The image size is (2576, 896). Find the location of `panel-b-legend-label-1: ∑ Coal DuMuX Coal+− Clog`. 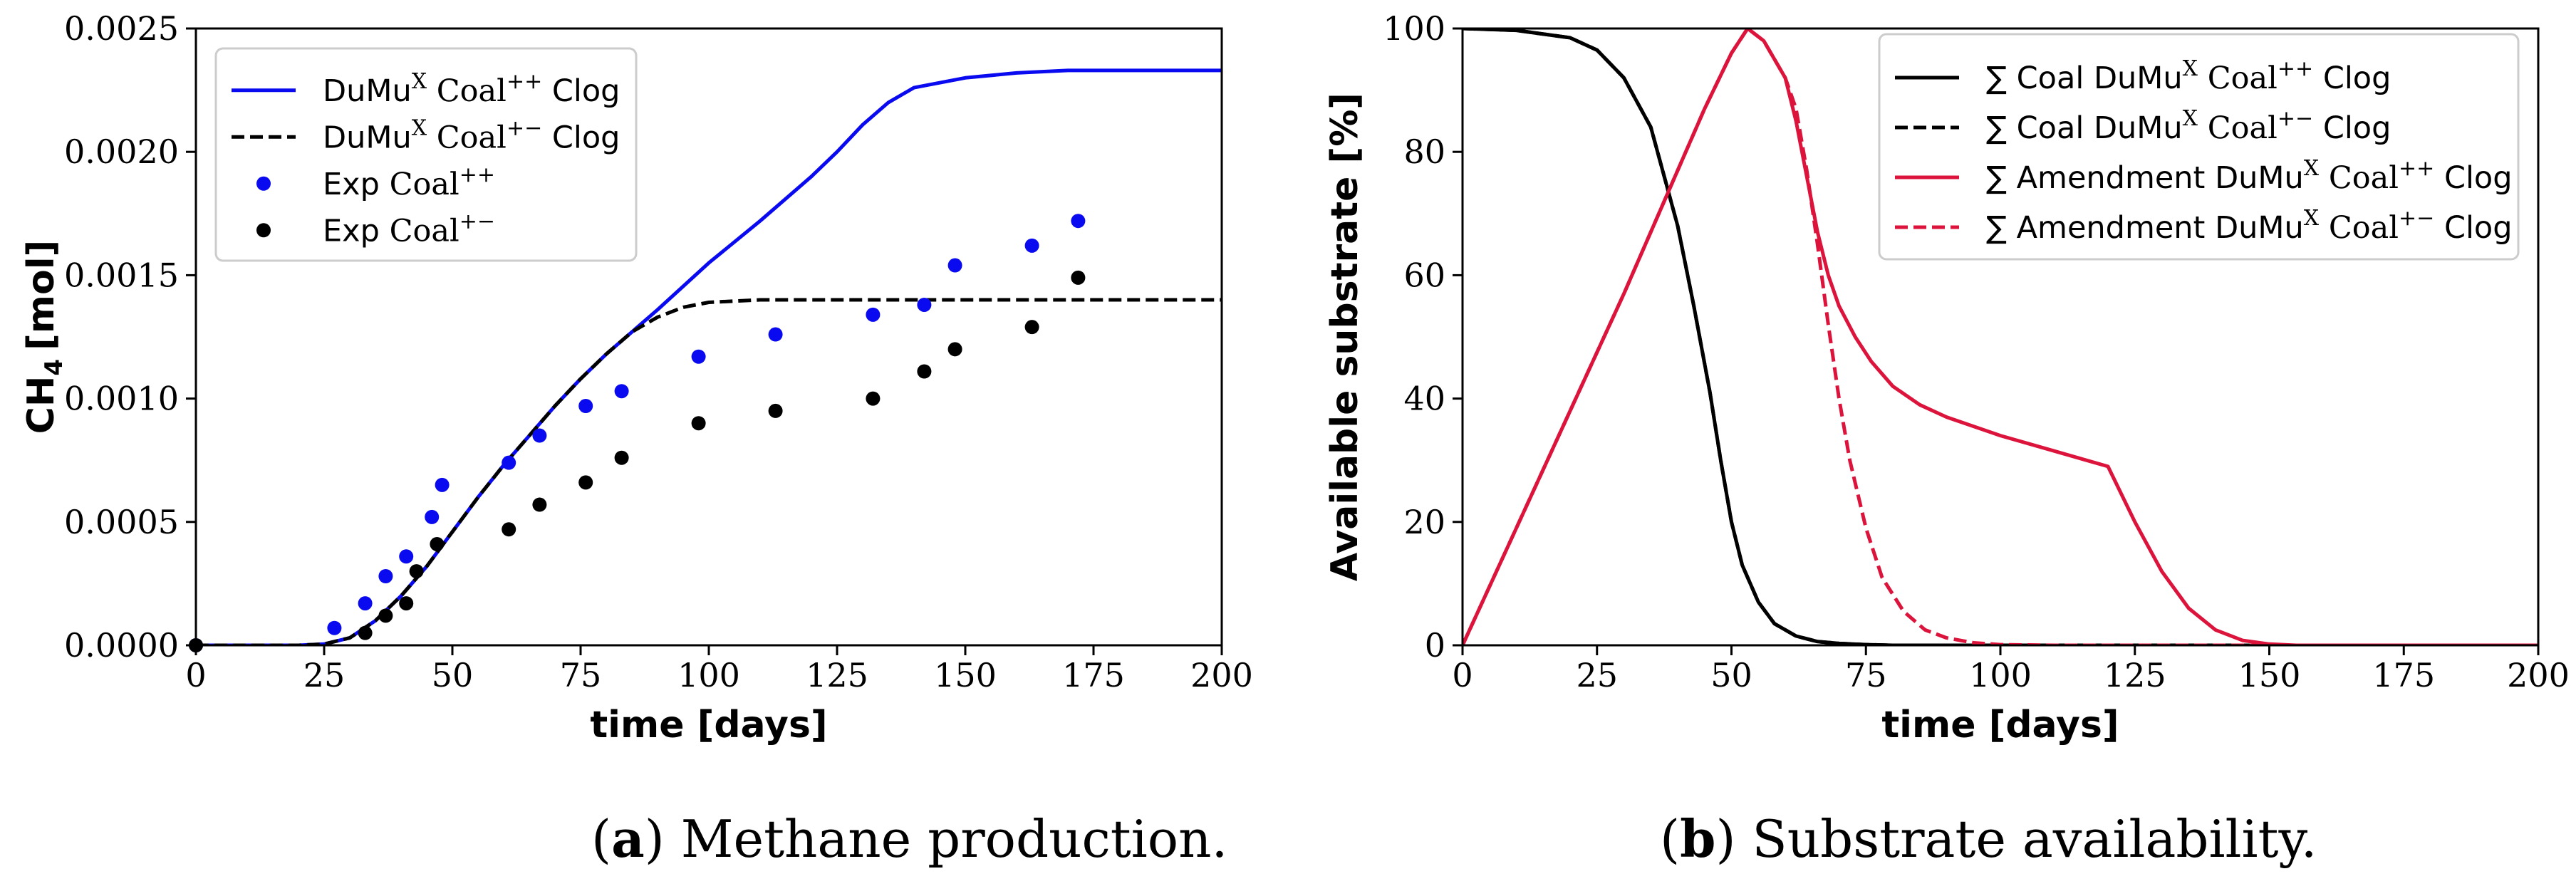

panel-b-legend-label-1: ∑ Coal DuMuX Coal+− Clog is located at coordinates (2188, 126).